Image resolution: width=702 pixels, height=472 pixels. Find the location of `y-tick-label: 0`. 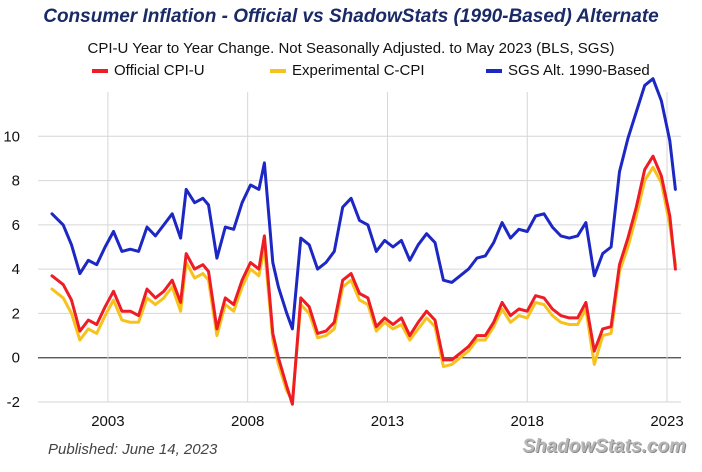

y-tick-label: 0 is located at coordinates (16, 358).